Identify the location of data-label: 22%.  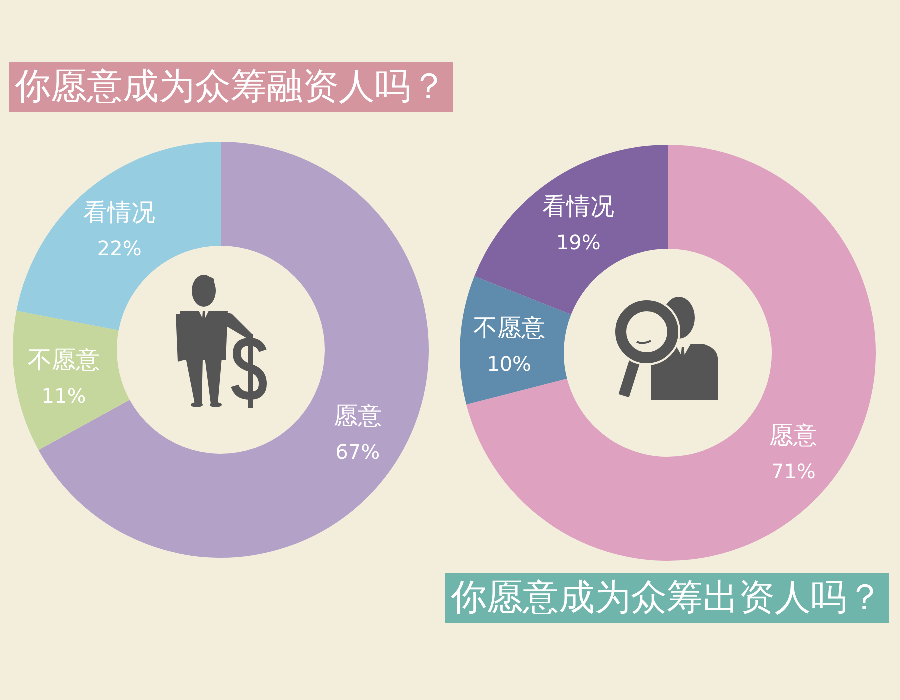
(119, 248).